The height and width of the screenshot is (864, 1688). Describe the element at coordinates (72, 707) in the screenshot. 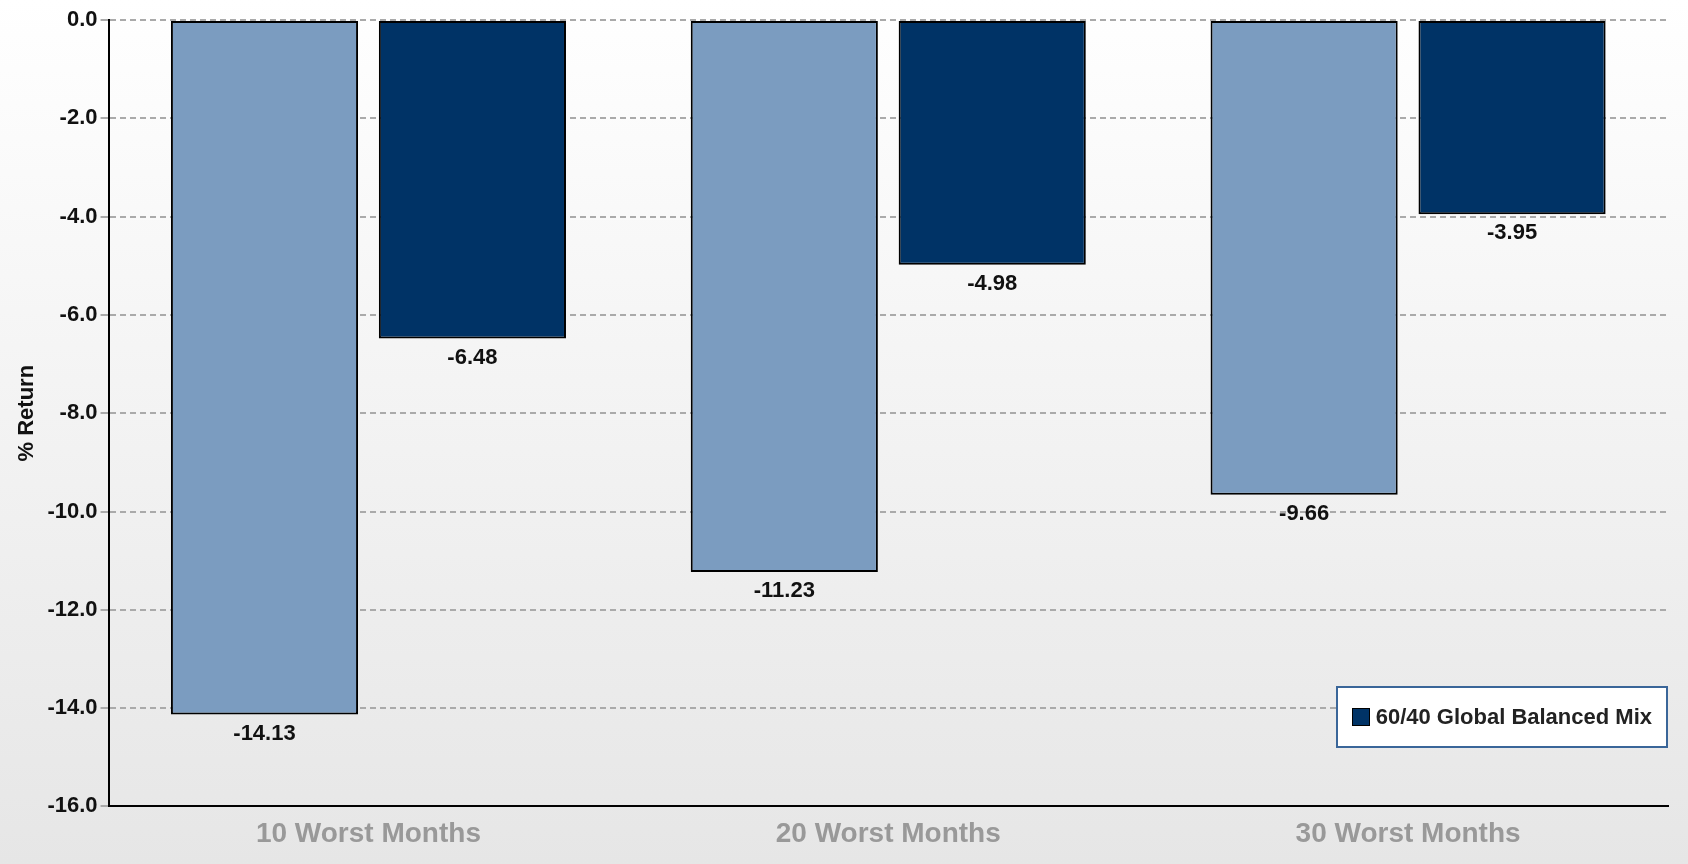

I see `y-tick-label: -14.0` at that location.